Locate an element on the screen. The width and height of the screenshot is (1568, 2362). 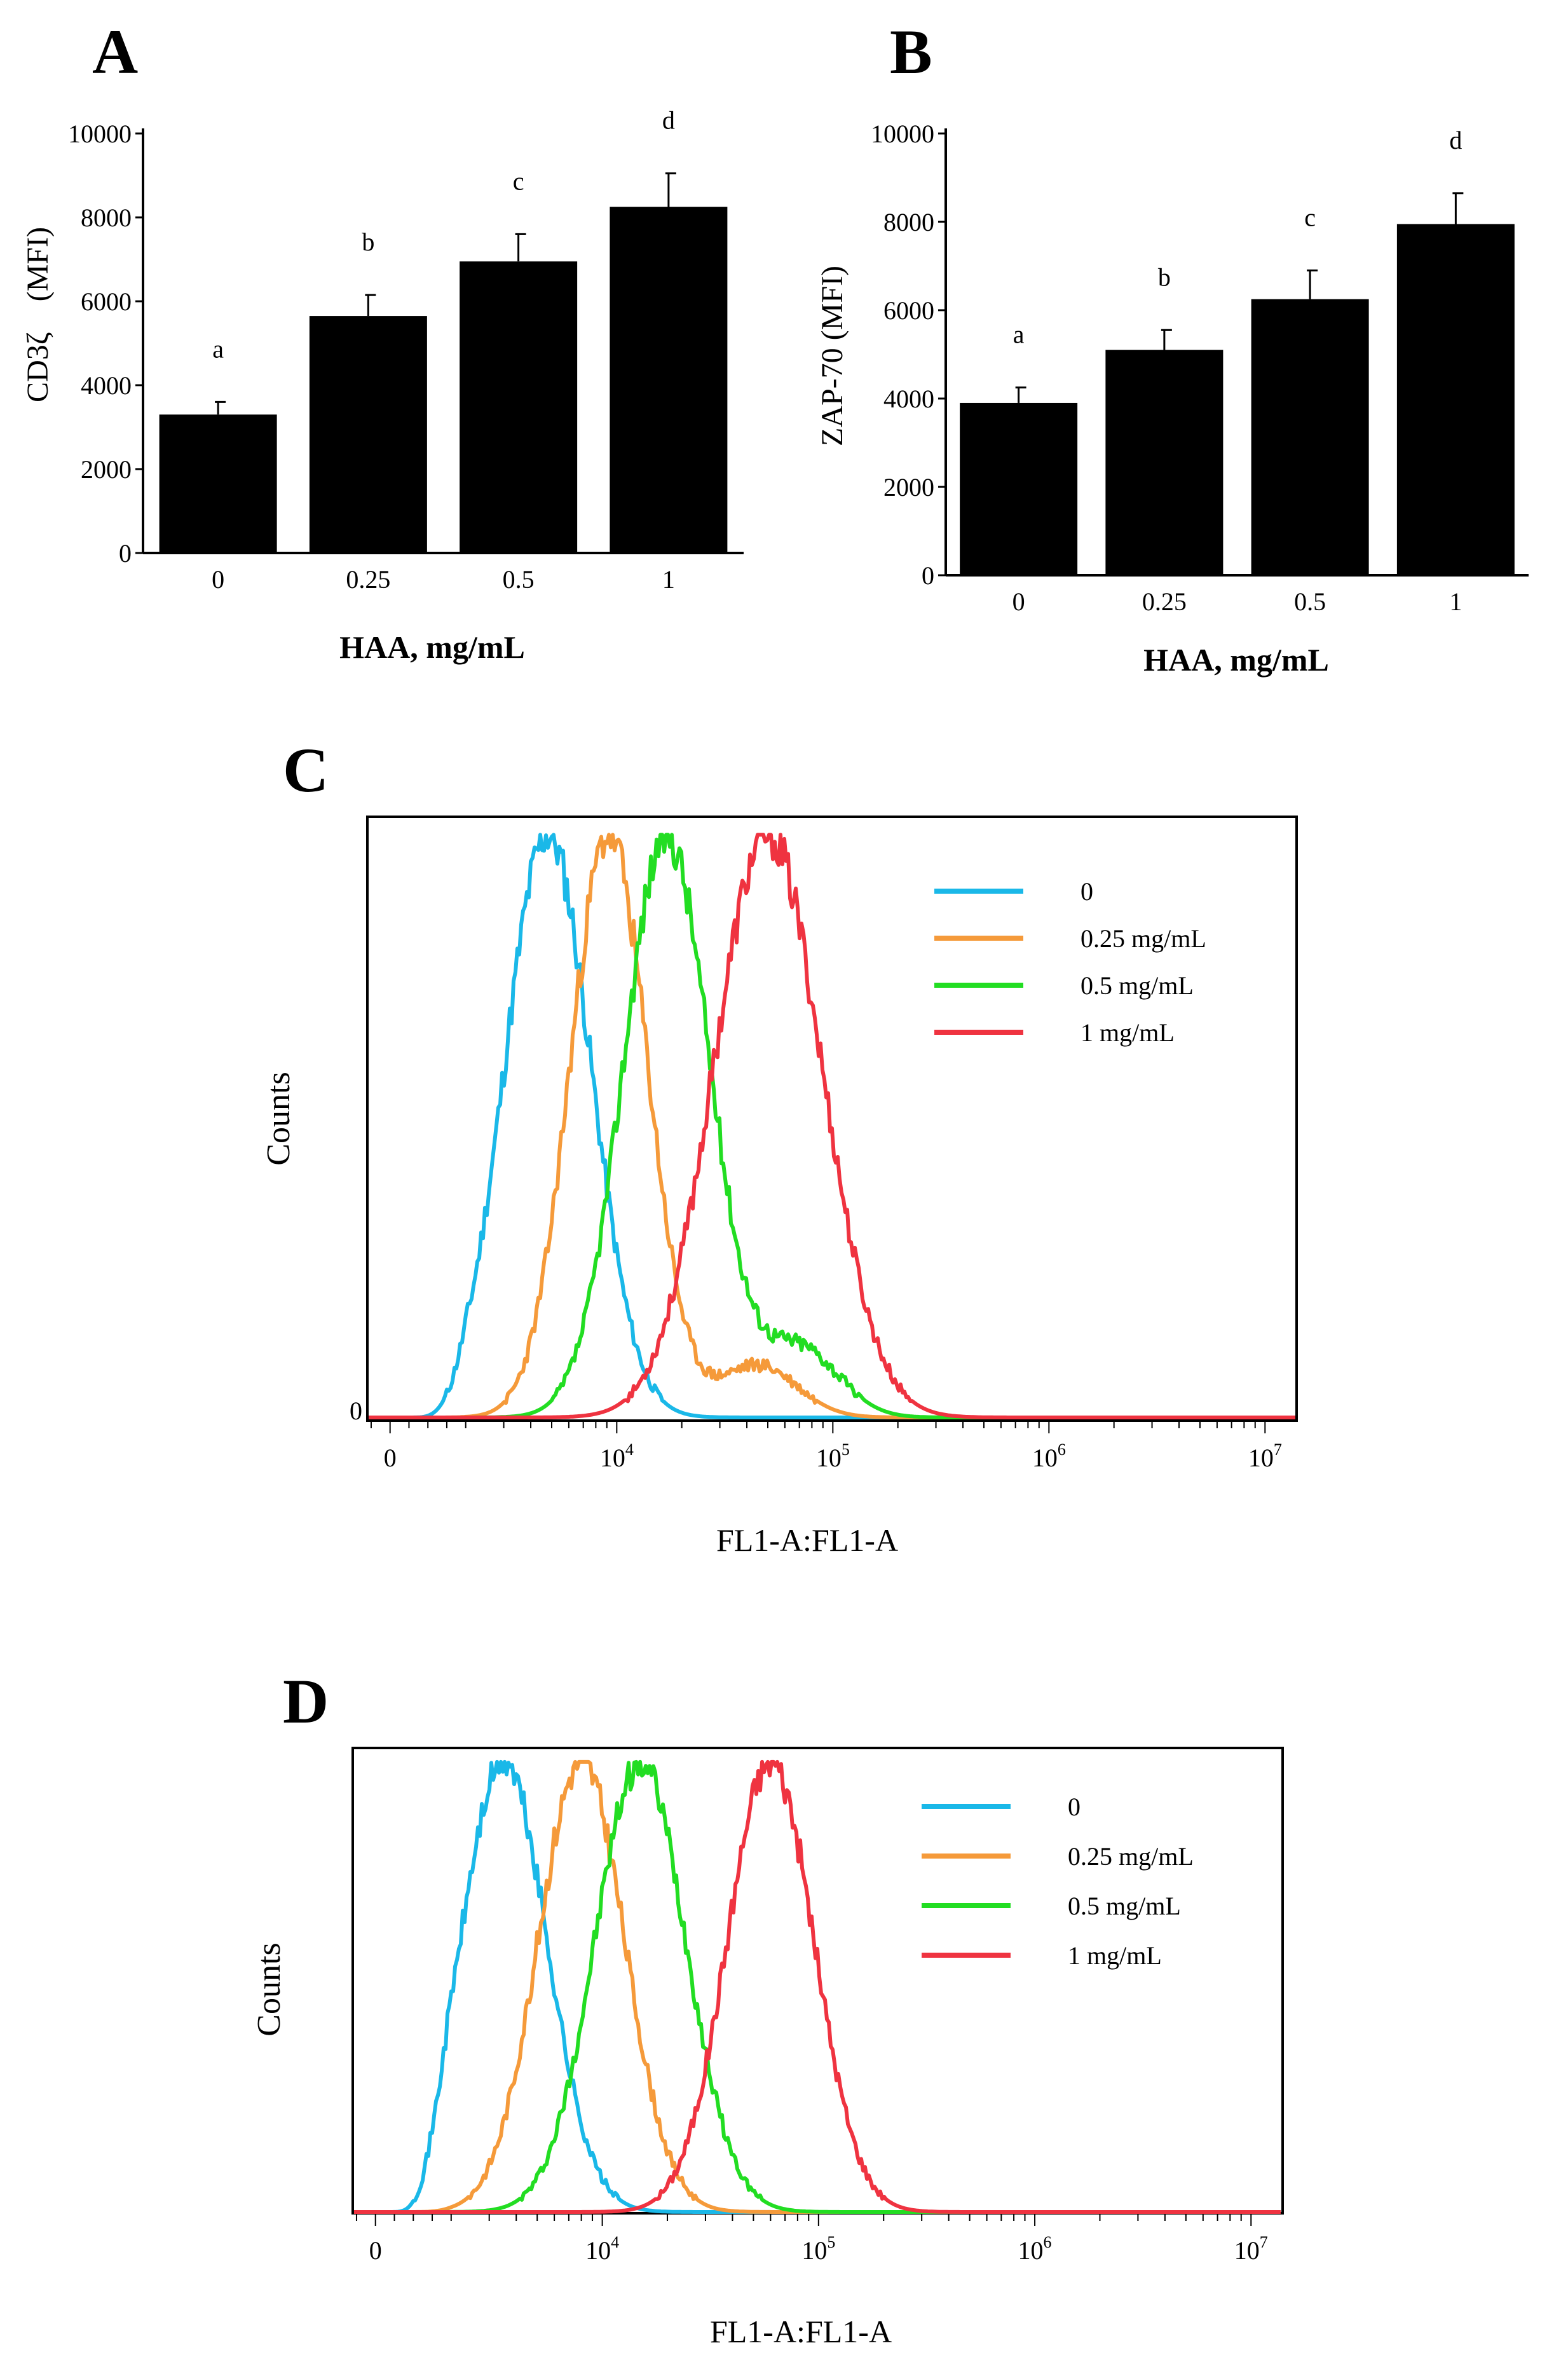
panel-a-y-tick-label: 2000 is located at coordinates (106, 469).